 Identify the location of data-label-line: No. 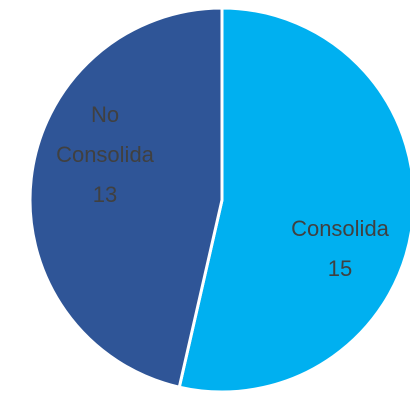
(105, 114).